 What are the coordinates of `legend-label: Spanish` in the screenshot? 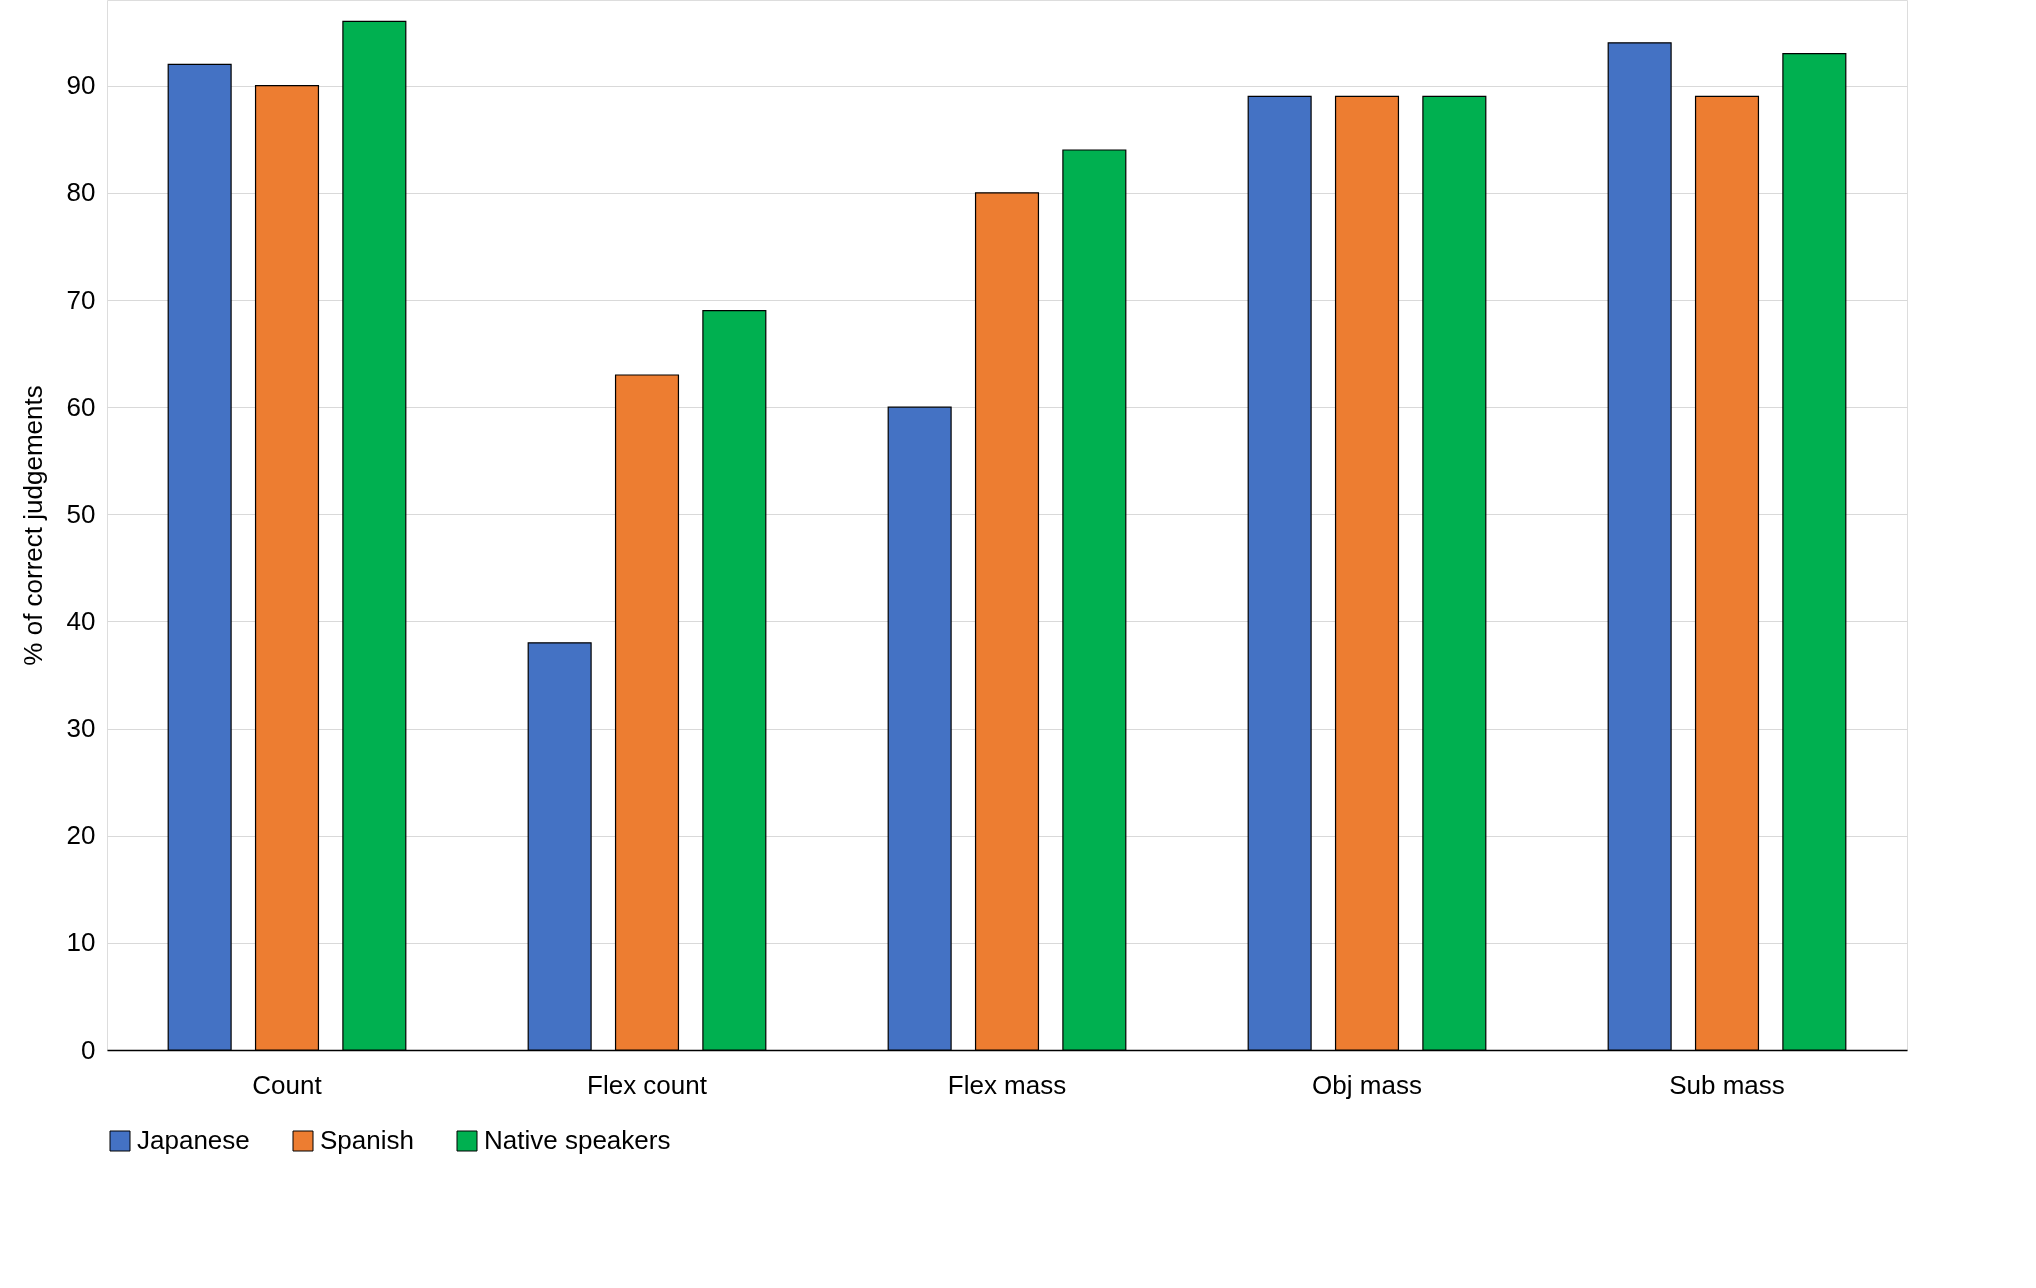 It's located at (367, 1140).